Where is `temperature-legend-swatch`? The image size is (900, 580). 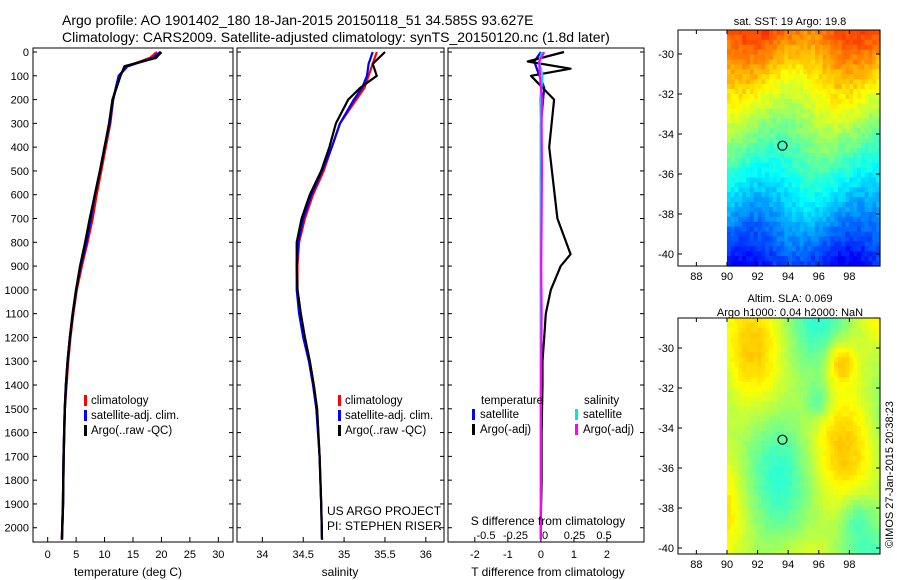
temperature-legend-swatch is located at coordinates (85, 400).